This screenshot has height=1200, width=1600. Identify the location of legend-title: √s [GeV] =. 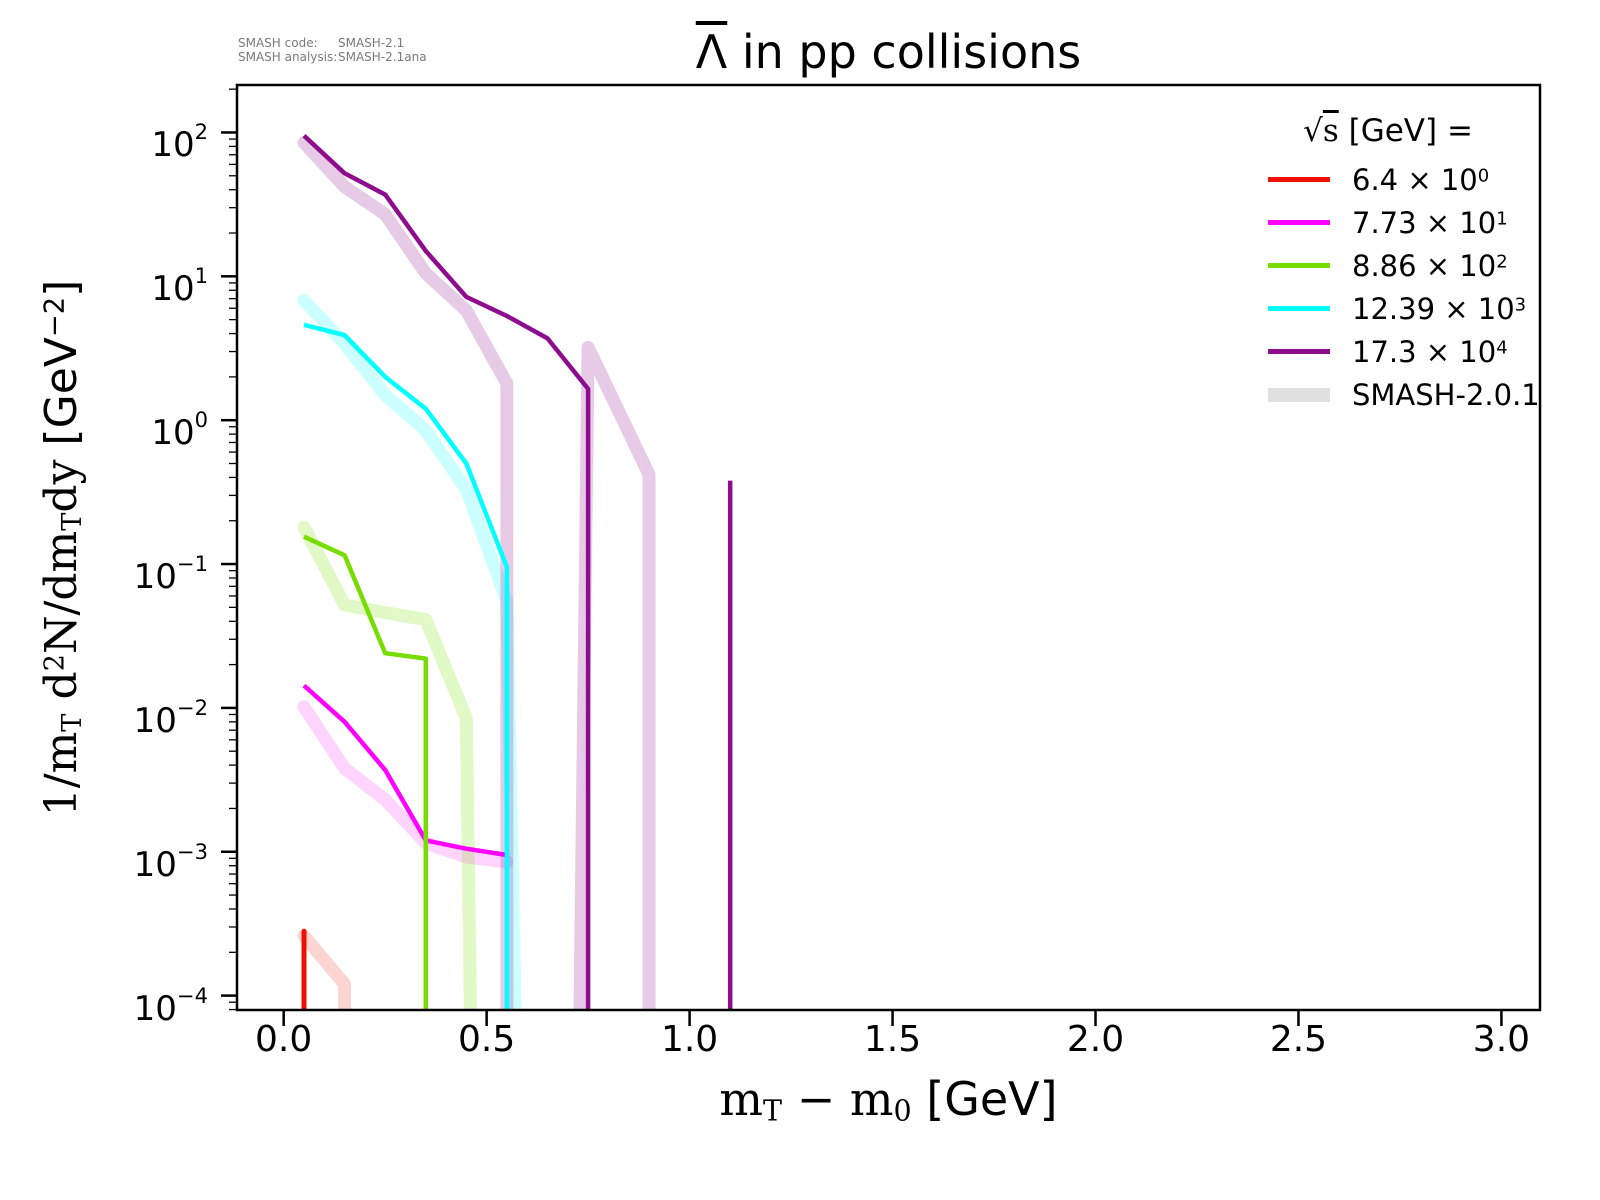
(1388, 131).